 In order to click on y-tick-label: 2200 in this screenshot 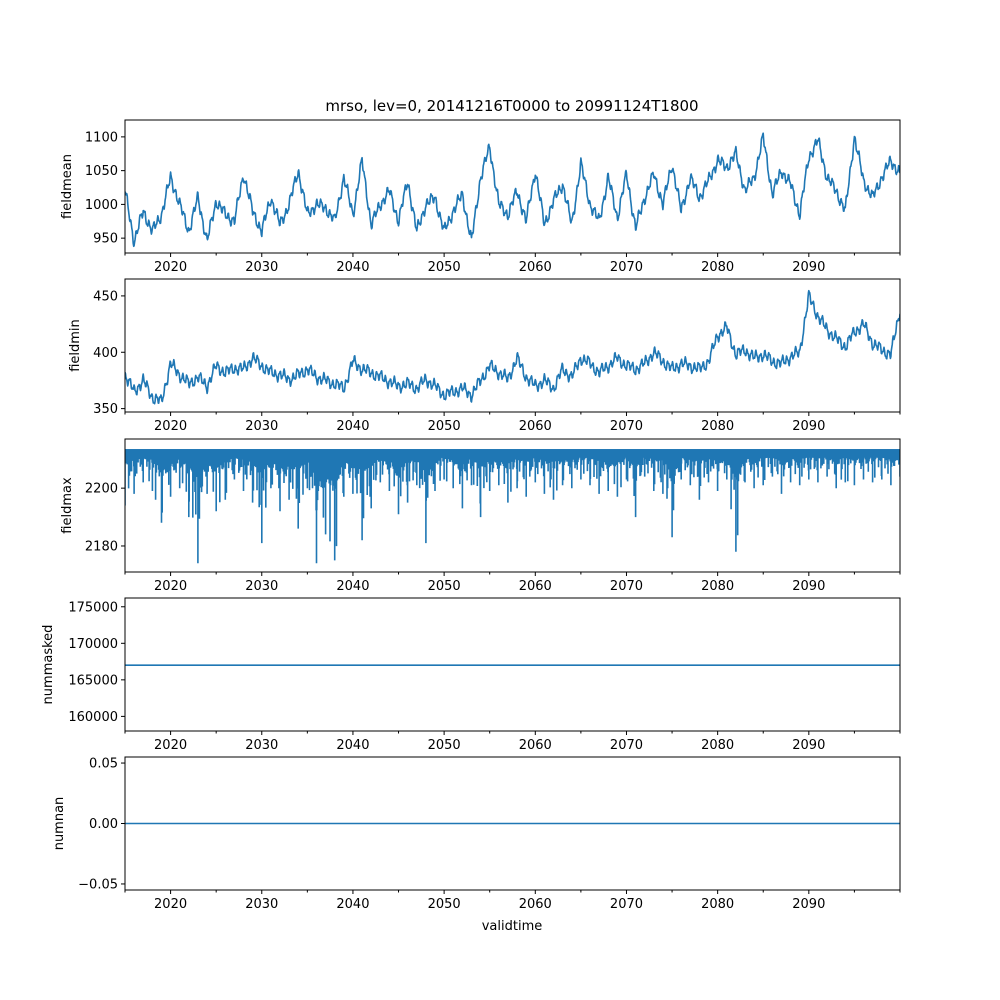, I will do `click(101, 489)`.